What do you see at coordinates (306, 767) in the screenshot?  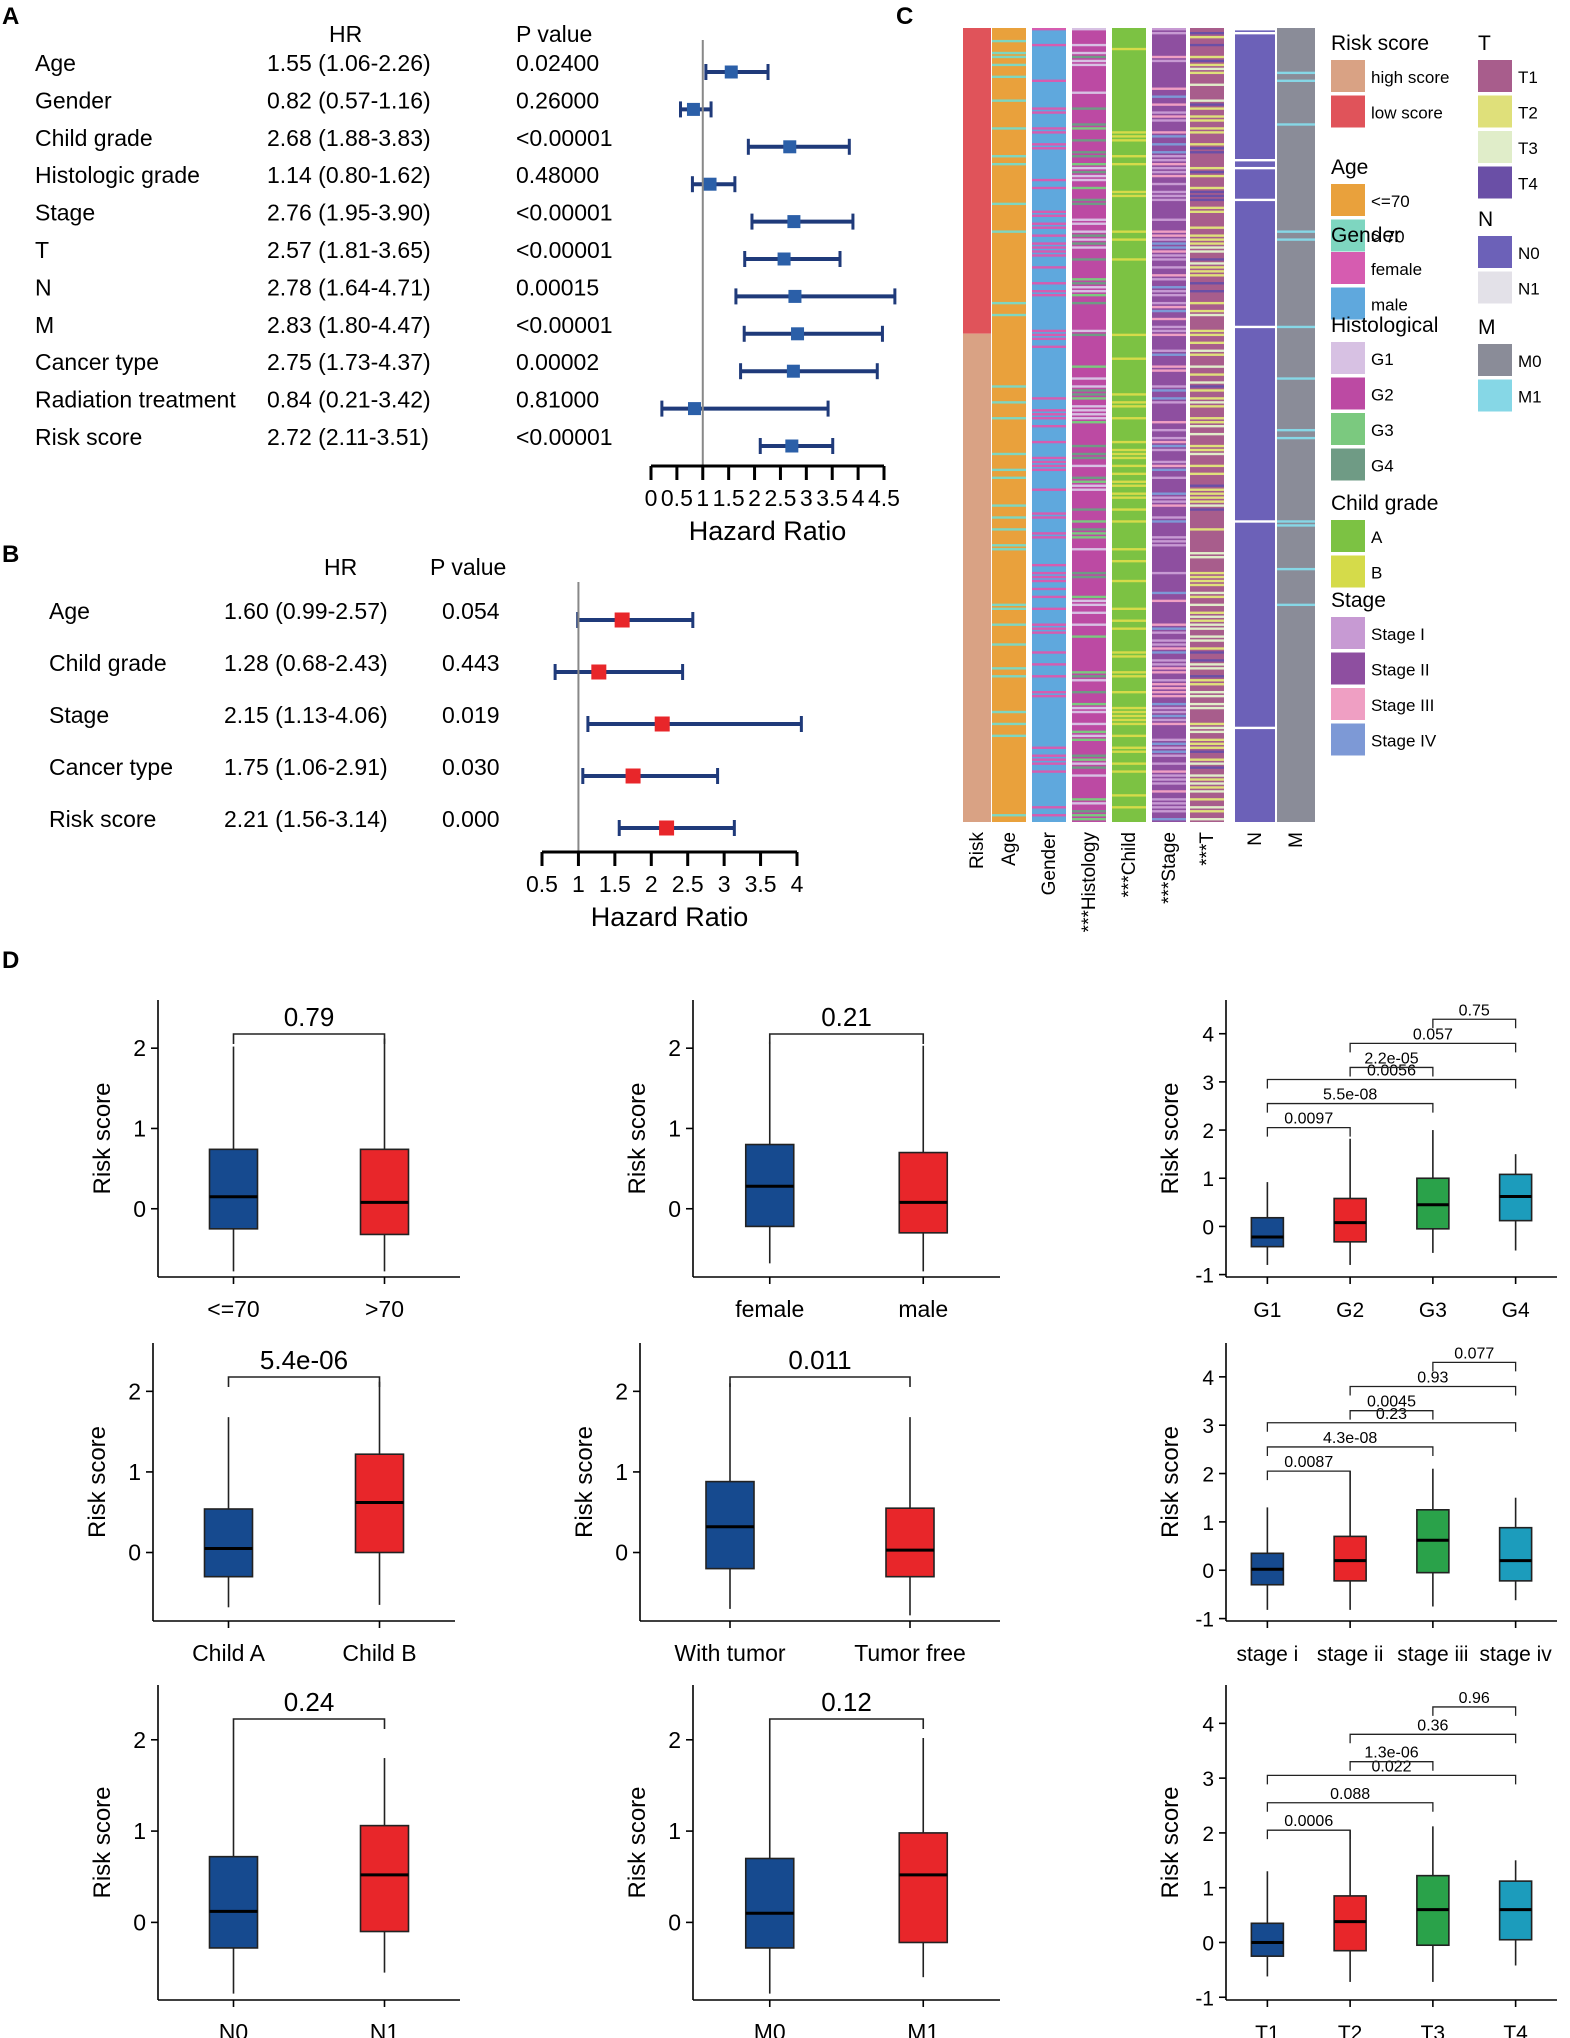 I see `row-hr: 1.75 (1.06-2.91)` at bounding box center [306, 767].